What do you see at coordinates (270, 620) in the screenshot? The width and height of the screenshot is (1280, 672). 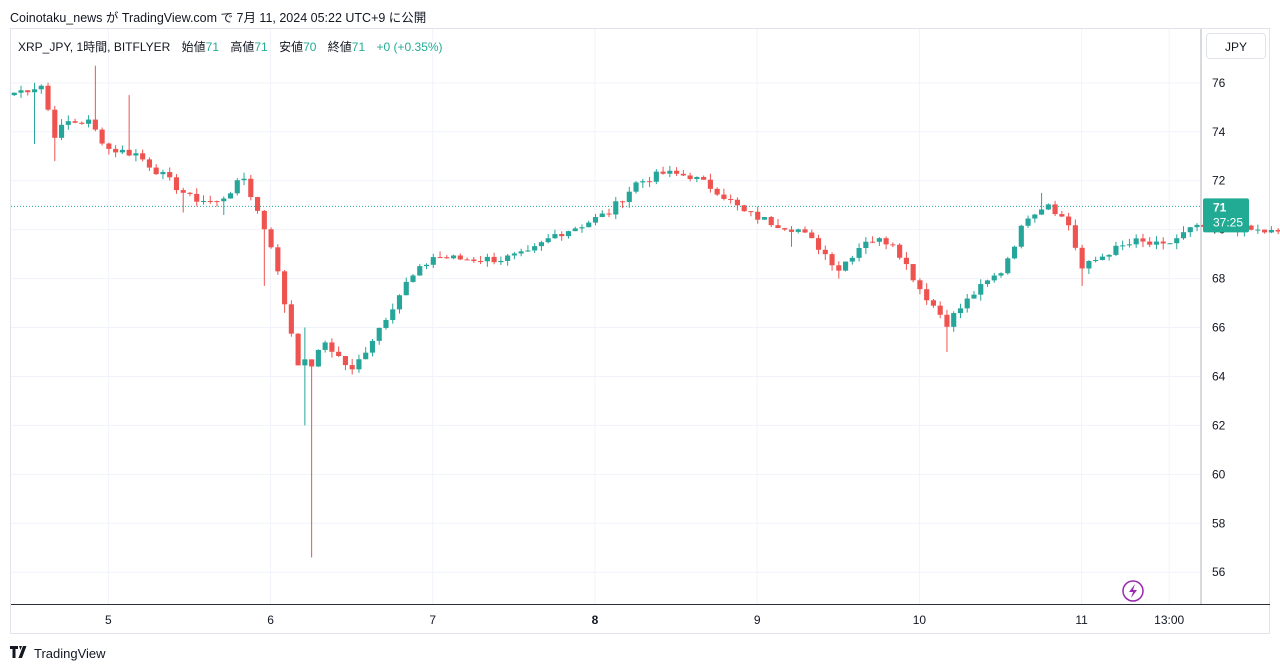 I see `x-tick-label: 6` at bounding box center [270, 620].